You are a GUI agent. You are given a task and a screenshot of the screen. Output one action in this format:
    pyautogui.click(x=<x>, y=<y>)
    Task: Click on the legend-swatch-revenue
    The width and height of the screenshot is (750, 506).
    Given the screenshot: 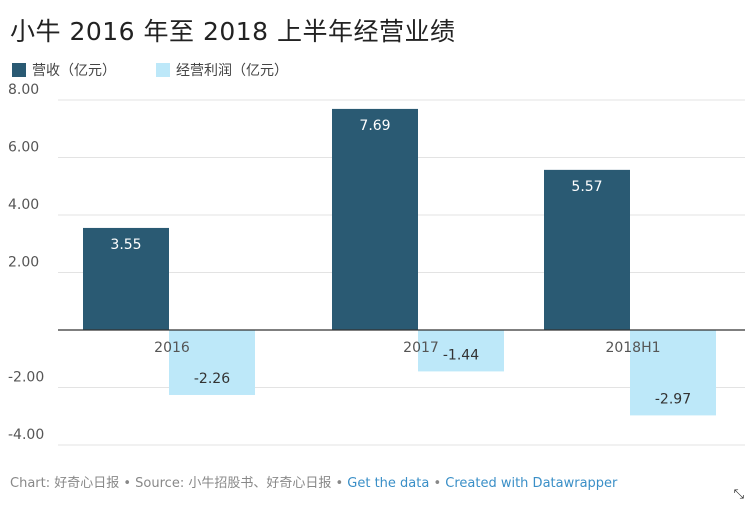 What is the action you would take?
    pyautogui.click(x=19, y=70)
    